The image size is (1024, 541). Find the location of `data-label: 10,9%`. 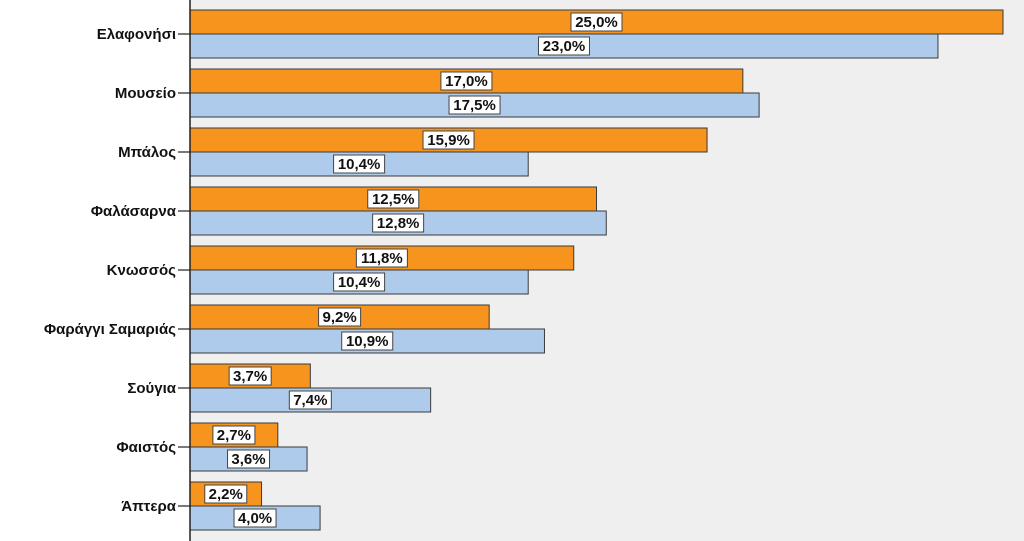

data-label: 10,9% is located at coordinates (367, 341).